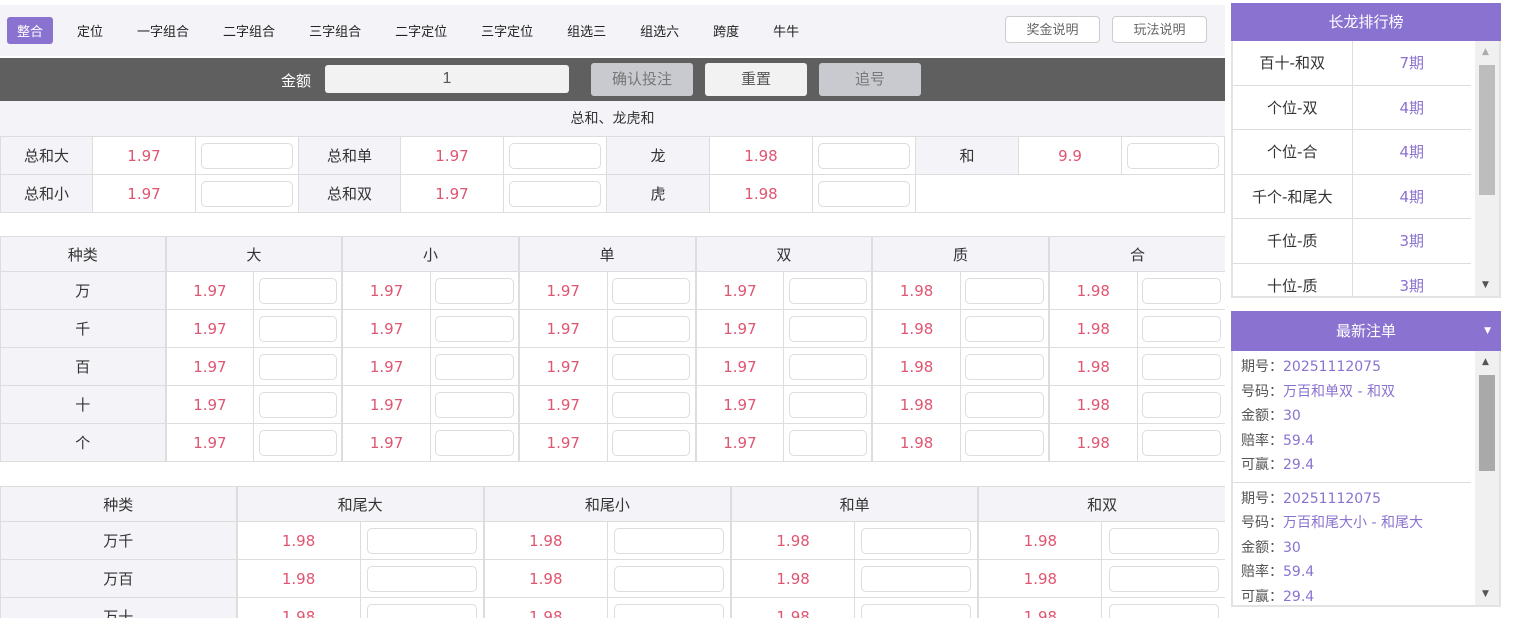  What do you see at coordinates (660, 32) in the screenshot?
I see `tab-8: 组选六` at bounding box center [660, 32].